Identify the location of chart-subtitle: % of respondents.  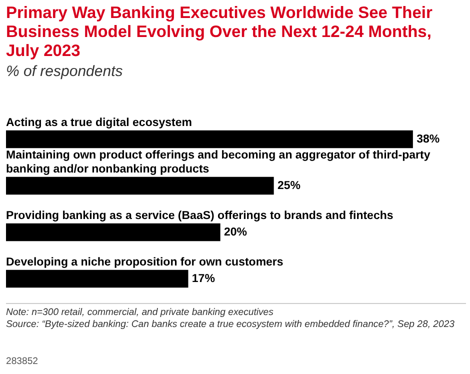
(64, 71).